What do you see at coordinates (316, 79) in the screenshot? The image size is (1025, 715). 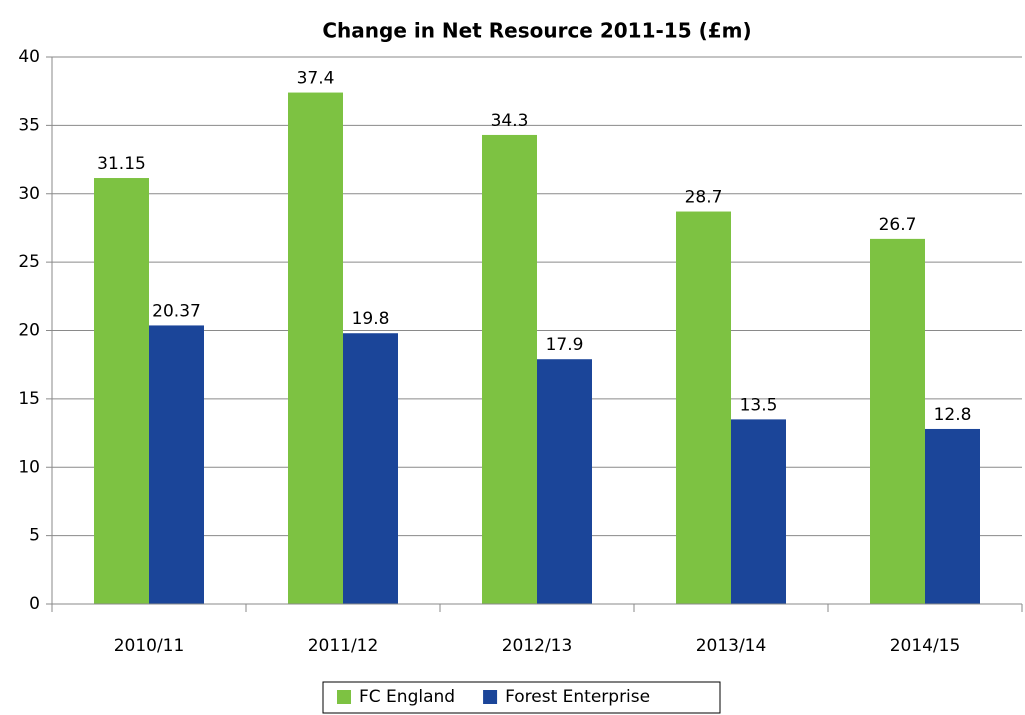 I see `data-label: 37.4` at bounding box center [316, 79].